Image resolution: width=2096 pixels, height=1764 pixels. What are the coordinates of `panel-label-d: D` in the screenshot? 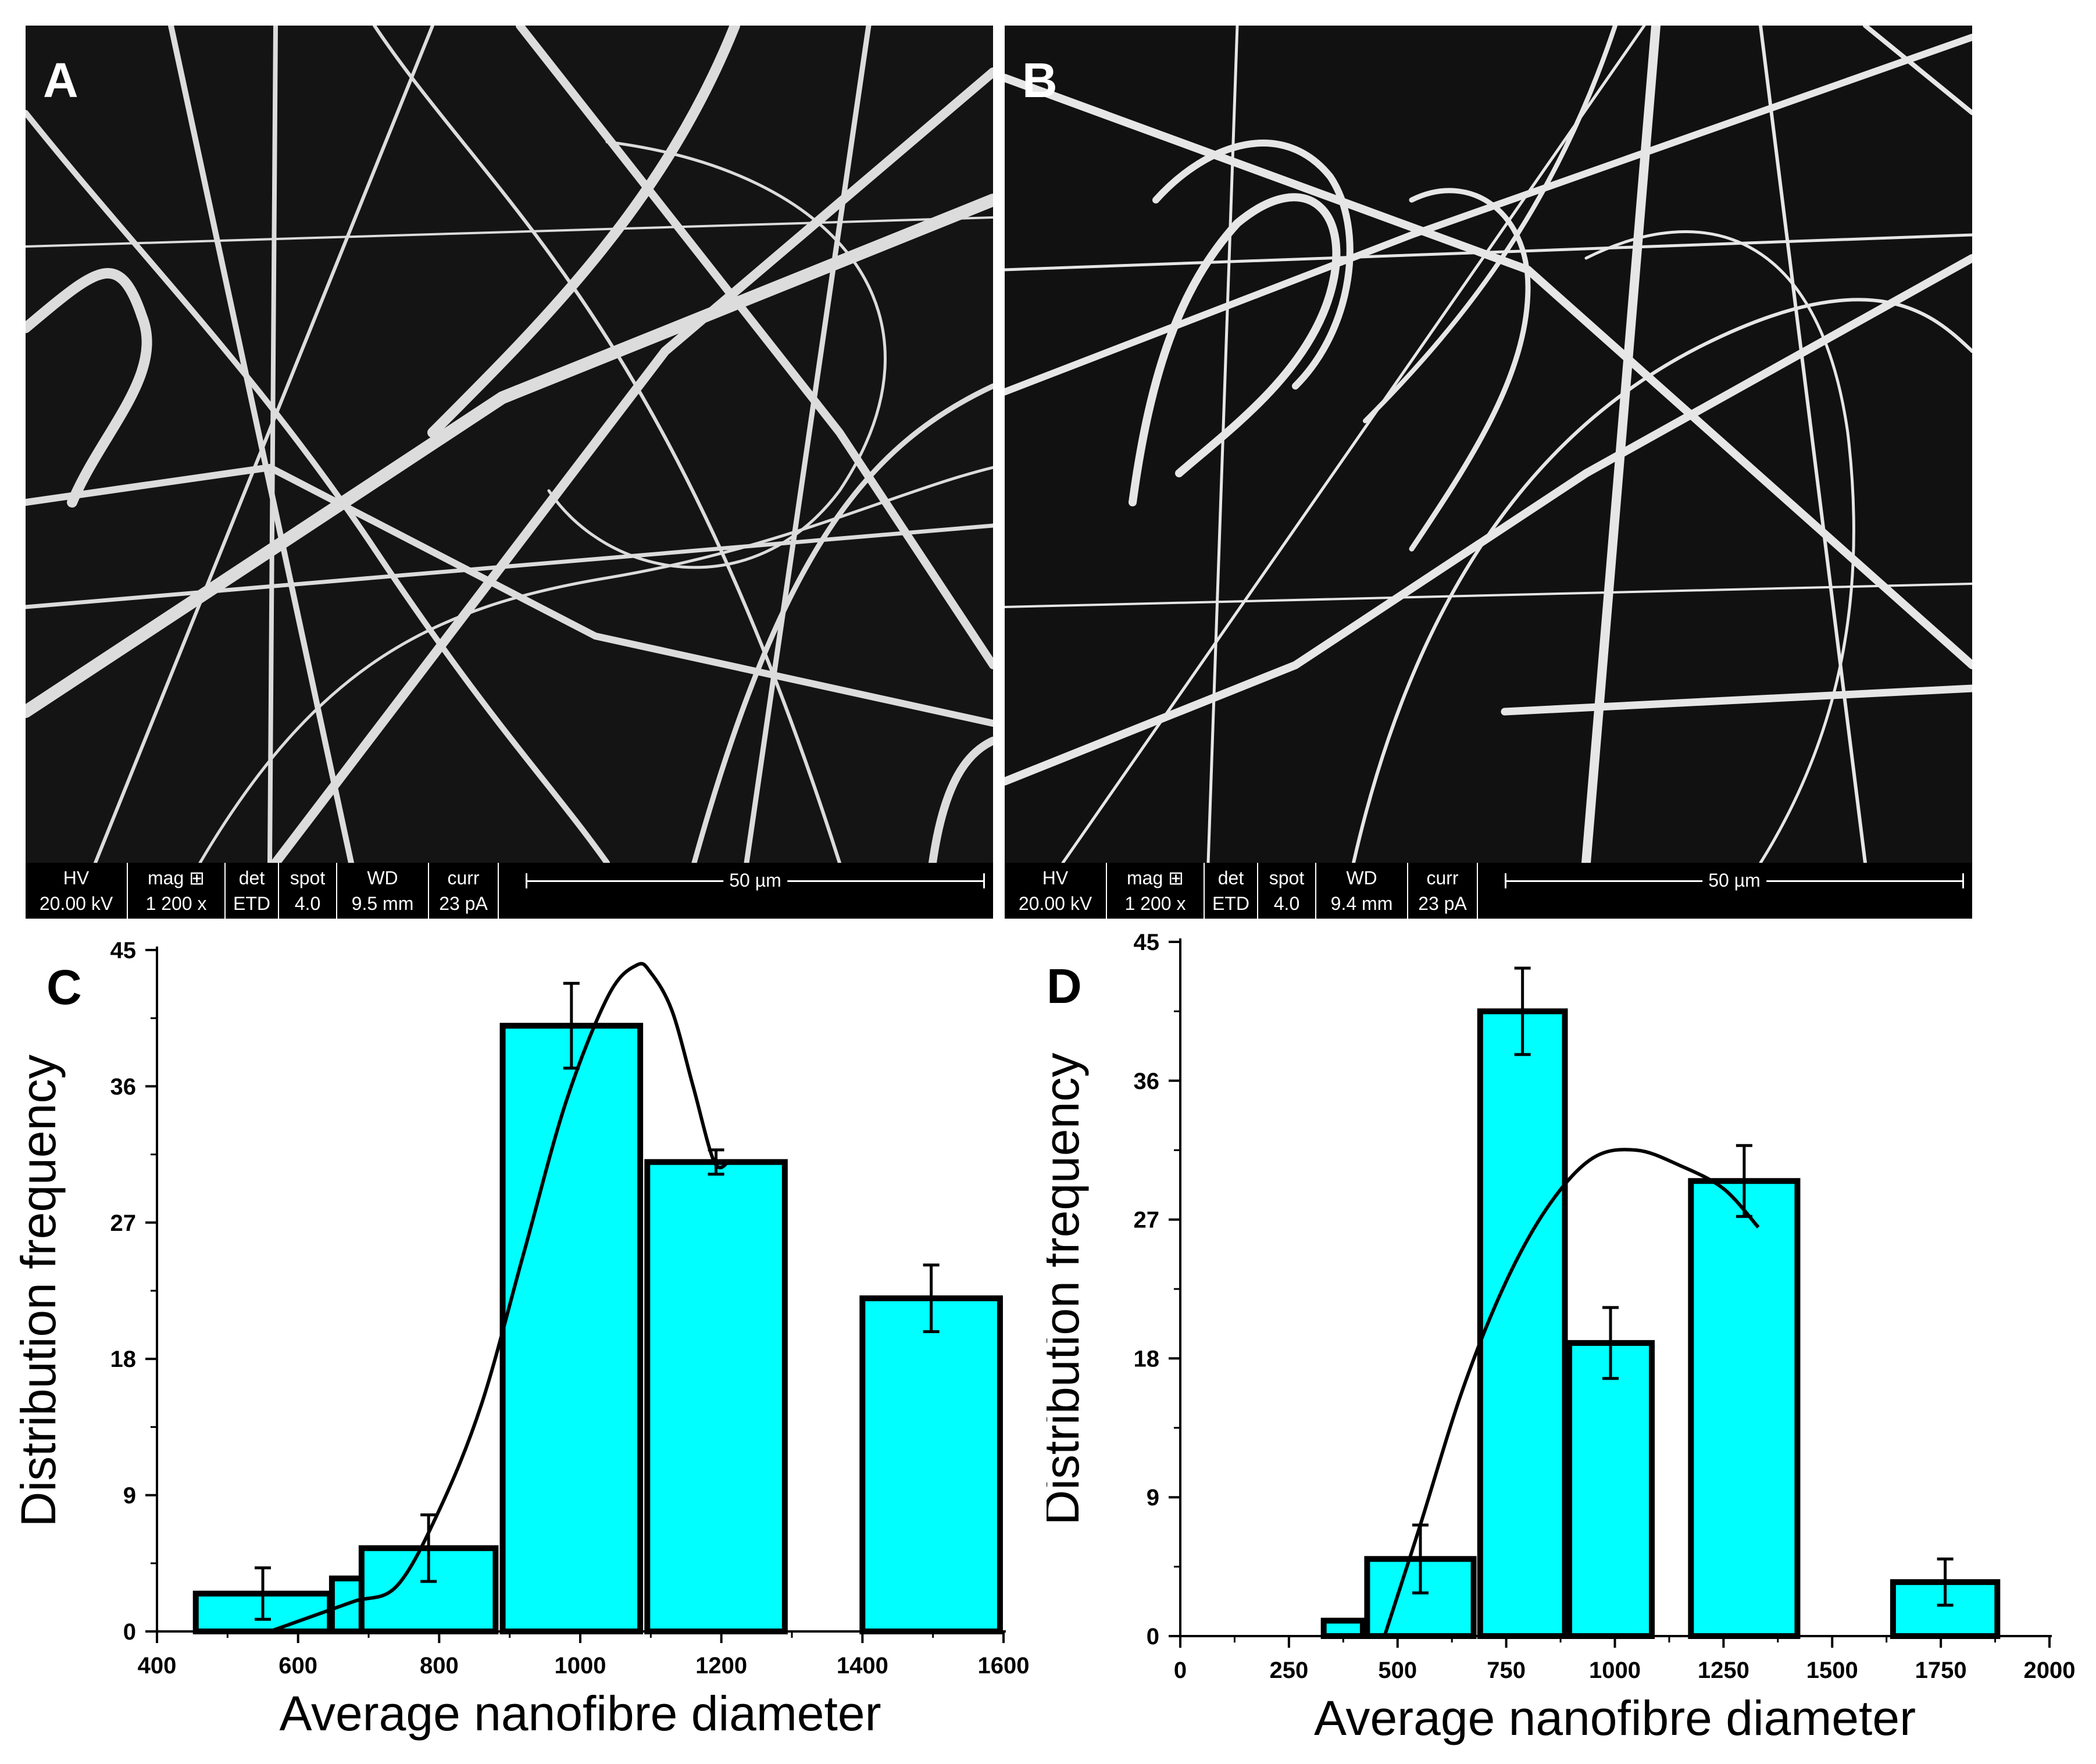 It's located at (1064, 986).